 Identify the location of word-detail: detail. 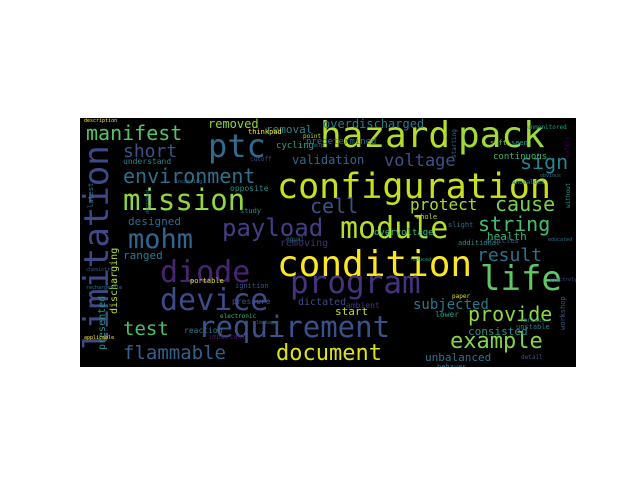
(532, 357).